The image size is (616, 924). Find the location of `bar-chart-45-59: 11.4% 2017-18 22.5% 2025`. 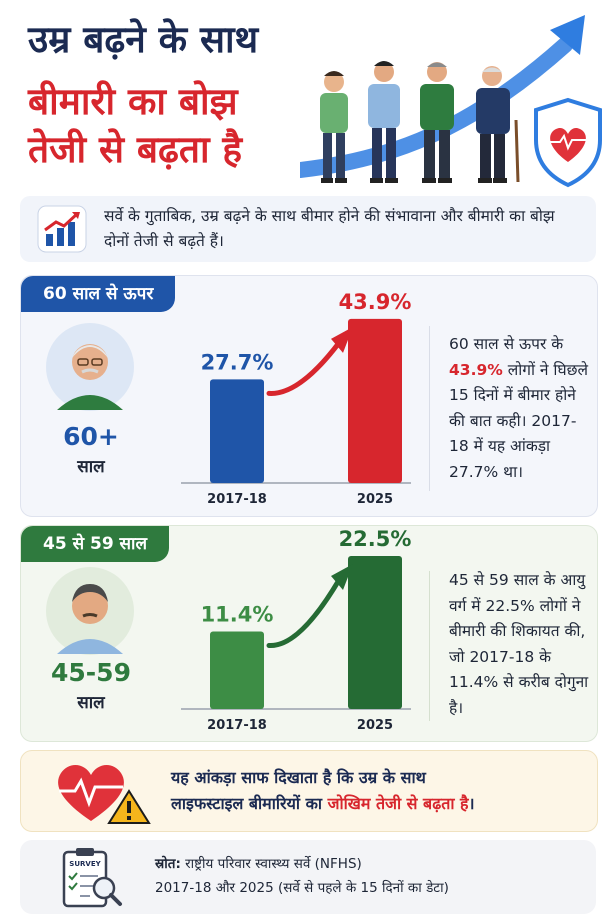

bar-chart-45-59: 11.4% 2017-18 22.5% 2025 is located at coordinates (296, 630).